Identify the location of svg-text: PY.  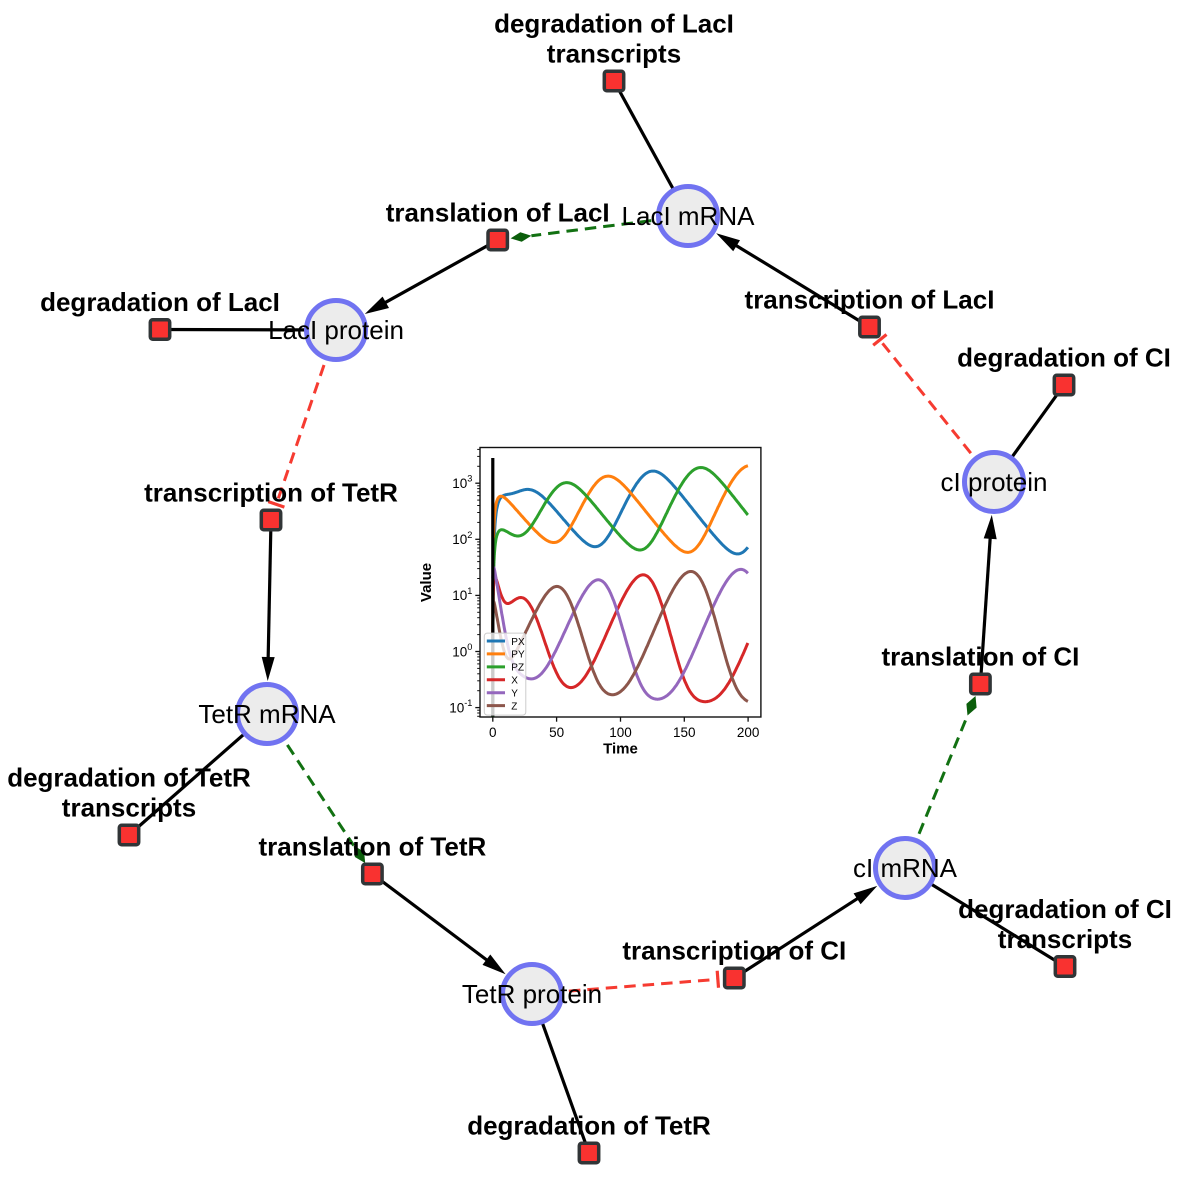
(518, 655).